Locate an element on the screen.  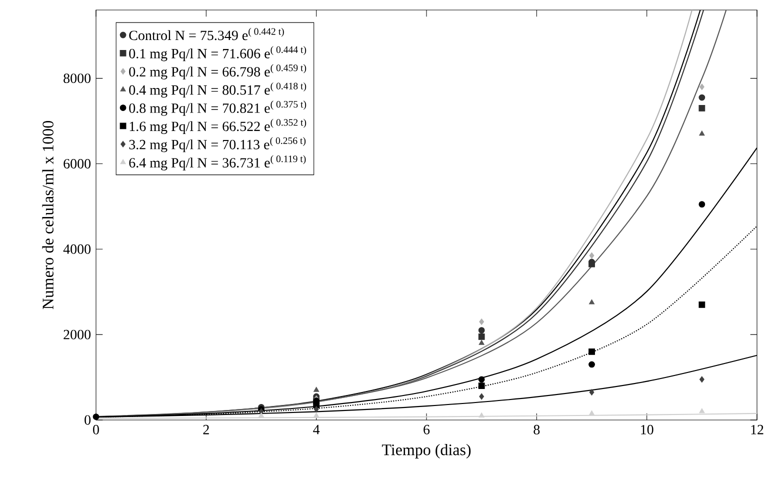
x-tick-label: 4 is located at coordinates (316, 429).